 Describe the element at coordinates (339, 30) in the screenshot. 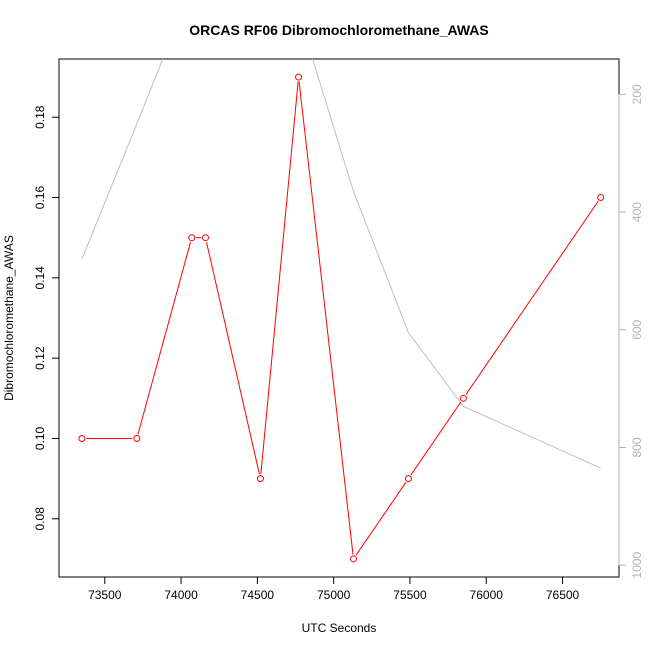

I see `chart-title: ORCAS RF06 Dibromochloromethane_AWAS` at that location.